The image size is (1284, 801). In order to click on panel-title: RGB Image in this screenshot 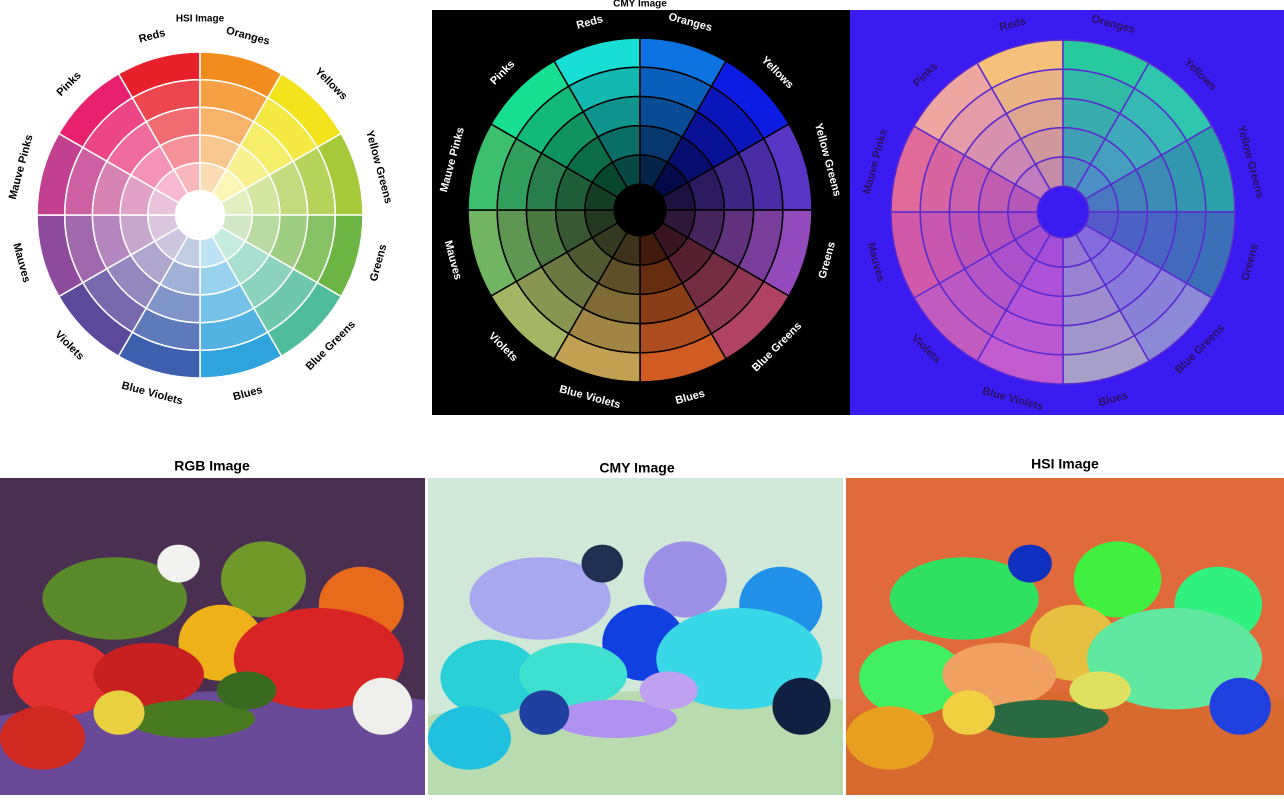, I will do `click(212, 466)`.